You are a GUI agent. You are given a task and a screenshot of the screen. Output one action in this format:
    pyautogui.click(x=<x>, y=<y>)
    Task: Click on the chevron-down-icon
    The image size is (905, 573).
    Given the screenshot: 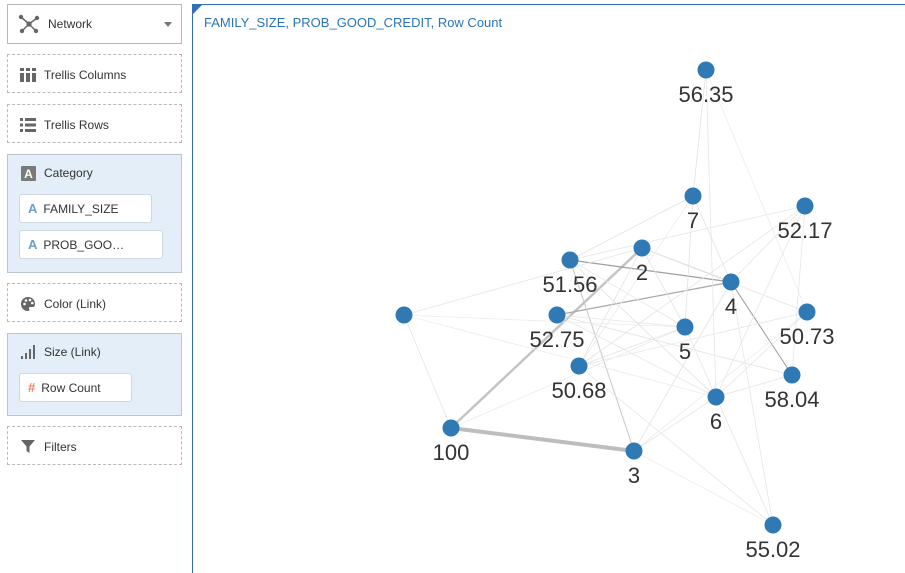 What is the action you would take?
    pyautogui.click(x=168, y=24)
    